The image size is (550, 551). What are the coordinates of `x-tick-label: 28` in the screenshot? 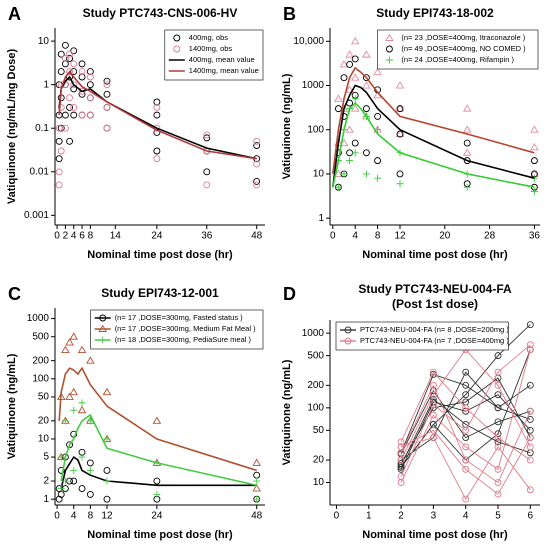 It's located at (490, 236).